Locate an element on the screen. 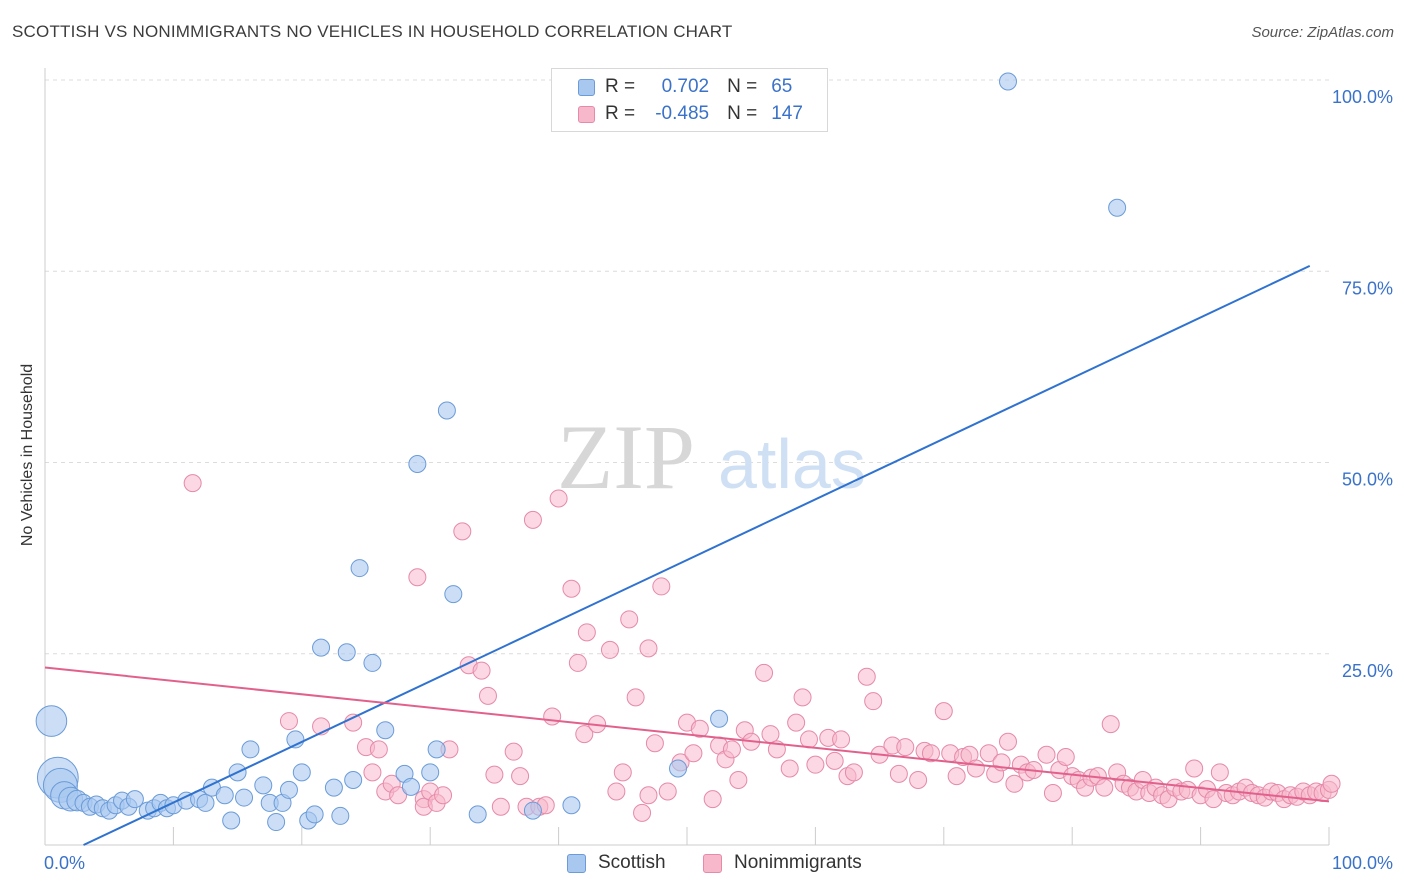 The image size is (1406, 892). scottish-swatch is located at coordinates (576, 863).